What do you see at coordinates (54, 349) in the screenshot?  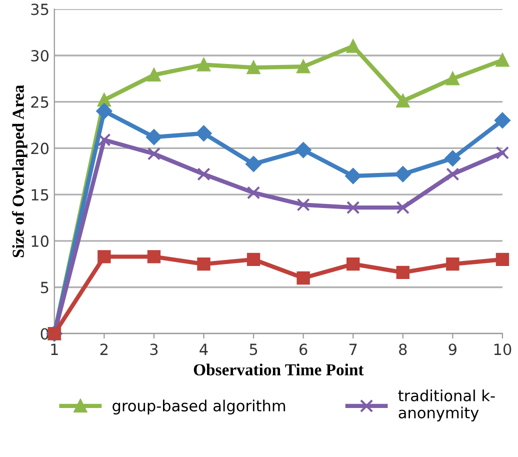 I see `x-tick-label: 1` at bounding box center [54, 349].